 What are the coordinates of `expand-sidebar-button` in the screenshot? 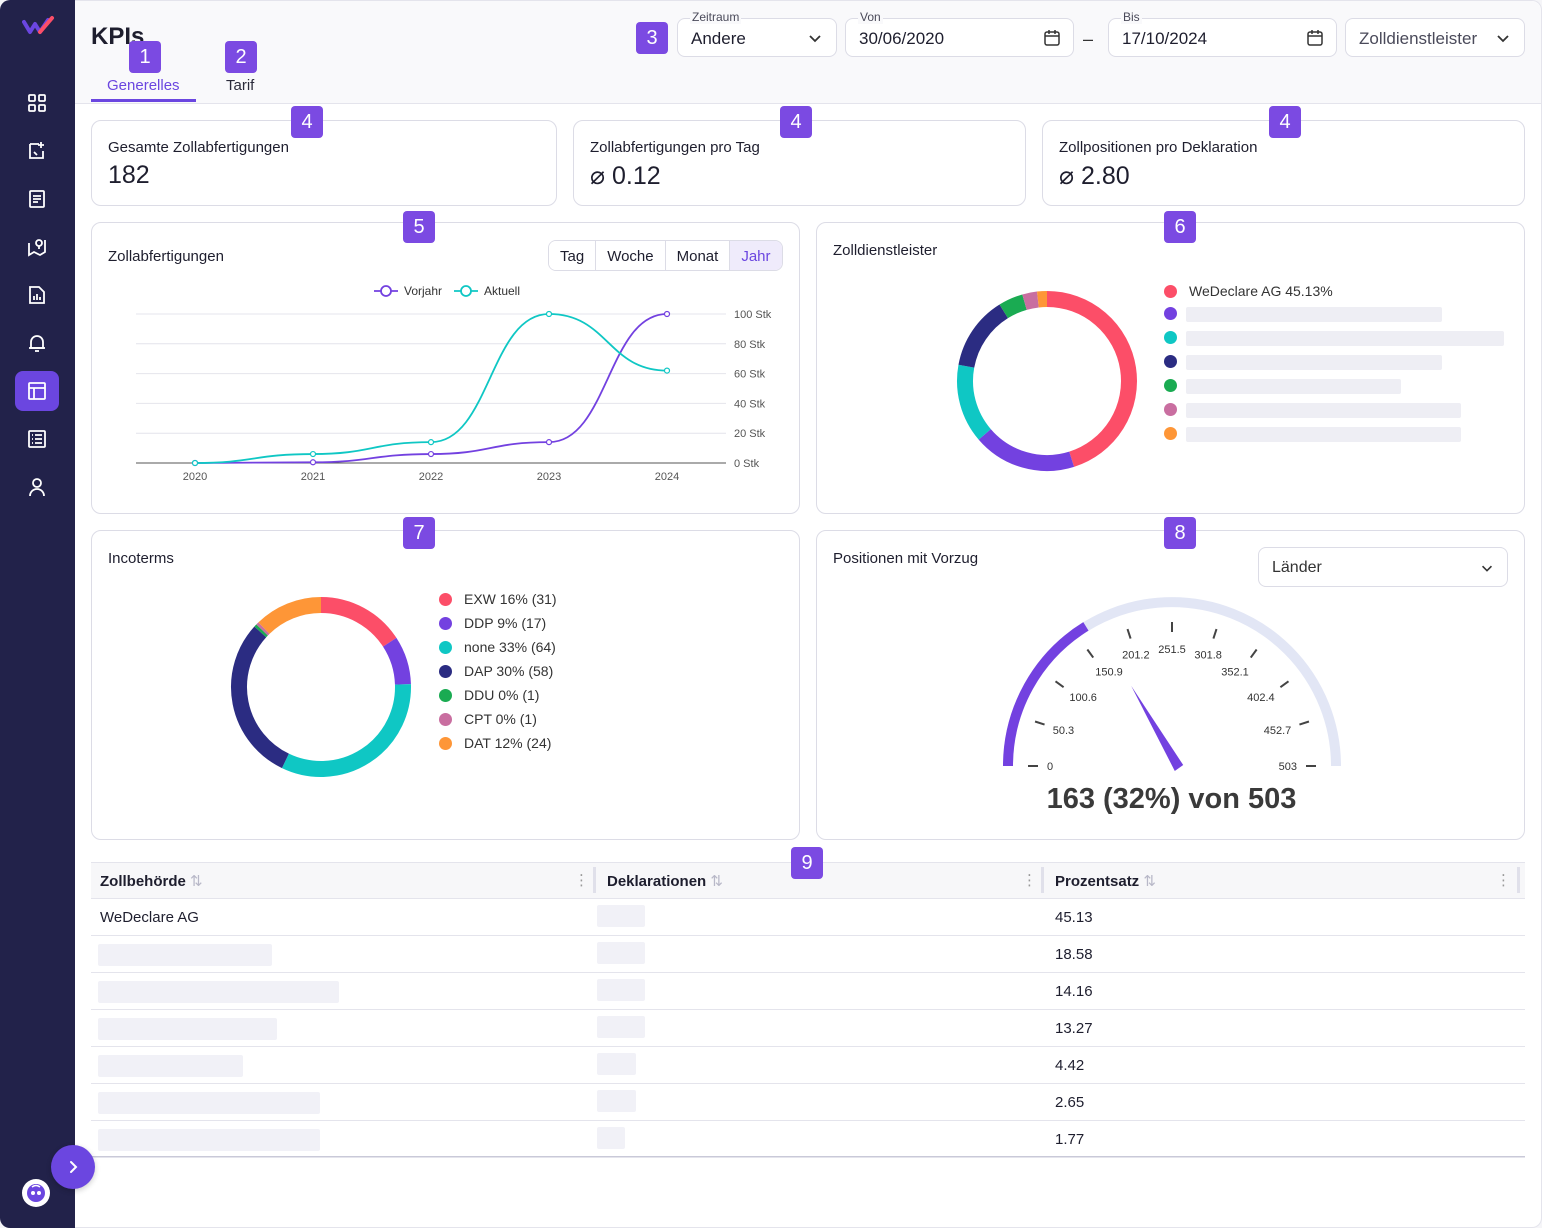 It's located at (73, 1167).